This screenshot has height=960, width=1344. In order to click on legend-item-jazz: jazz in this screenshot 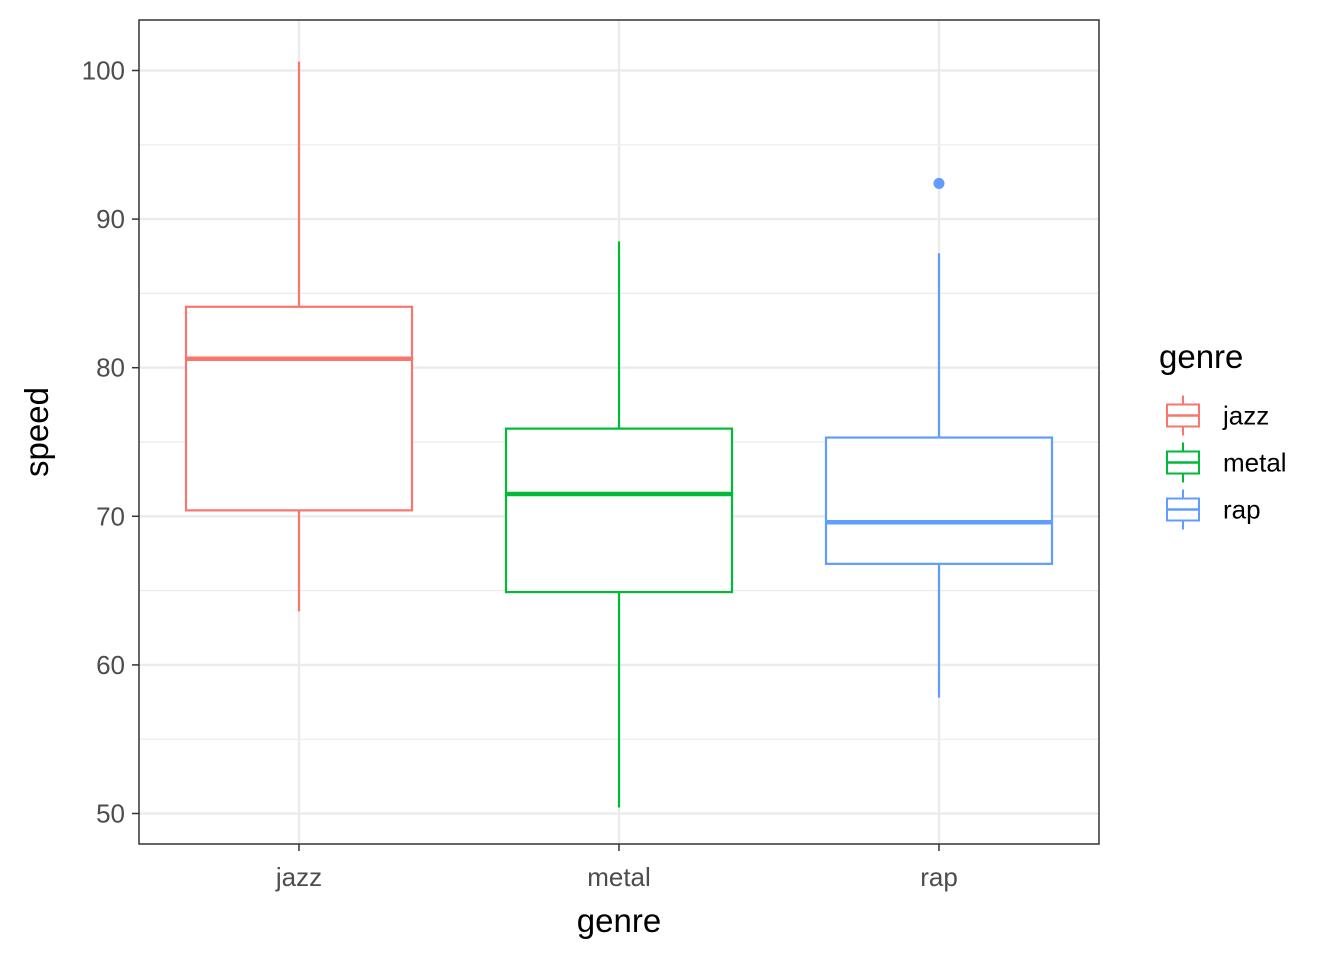, I will do `click(1217, 415)`.